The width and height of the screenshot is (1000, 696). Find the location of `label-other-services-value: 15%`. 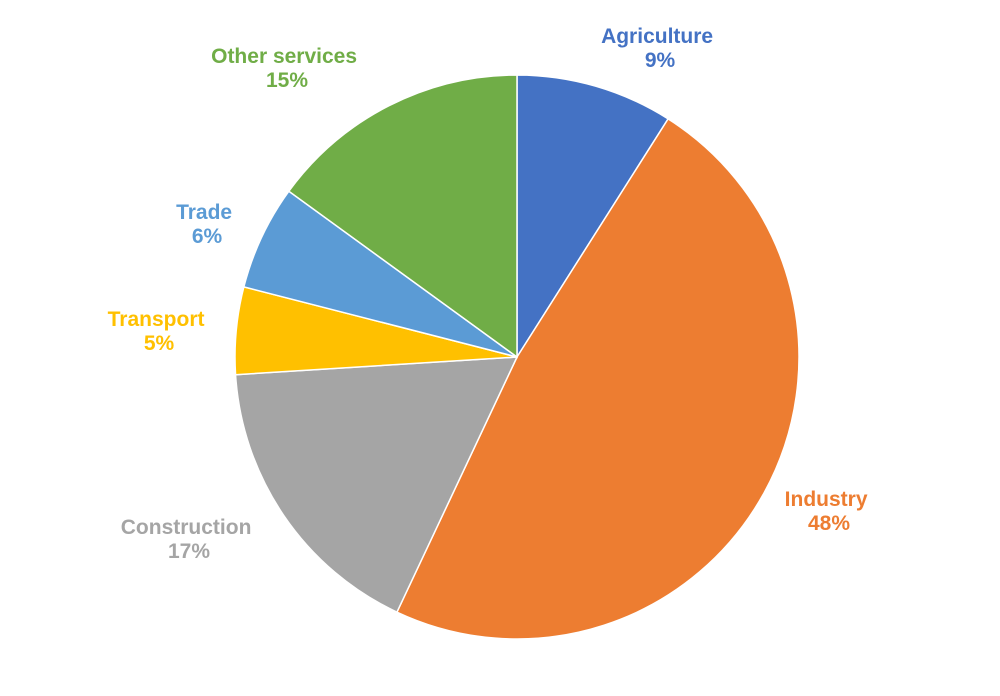

label-other-services-value: 15% is located at coordinates (287, 80).